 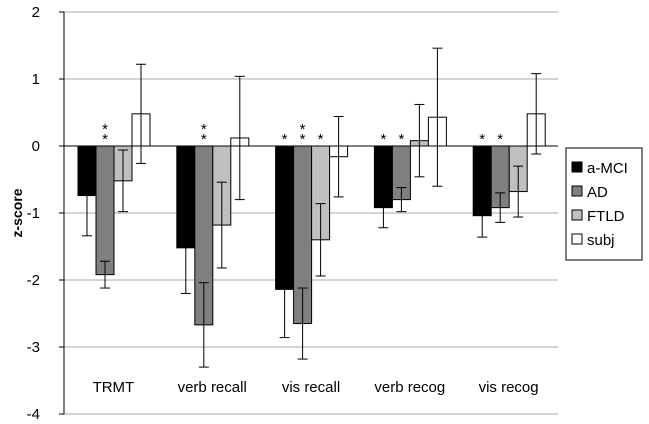 I want to click on y-tick-label: -4, so click(x=33, y=414).